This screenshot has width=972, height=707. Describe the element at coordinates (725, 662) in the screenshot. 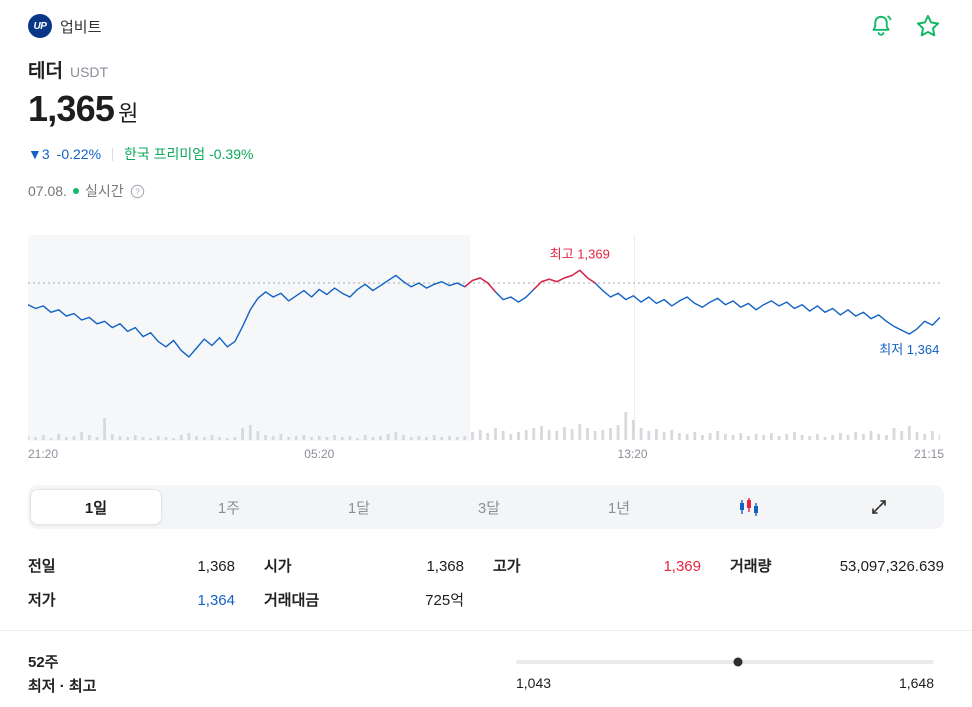

I see `range-track` at that location.